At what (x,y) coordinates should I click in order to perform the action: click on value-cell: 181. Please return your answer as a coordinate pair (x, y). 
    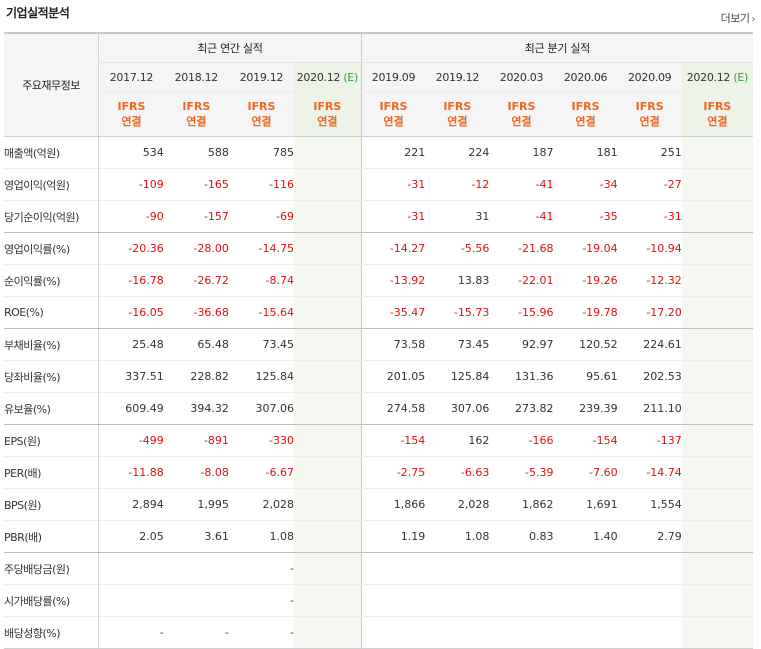
    Looking at the image, I should click on (585, 152).